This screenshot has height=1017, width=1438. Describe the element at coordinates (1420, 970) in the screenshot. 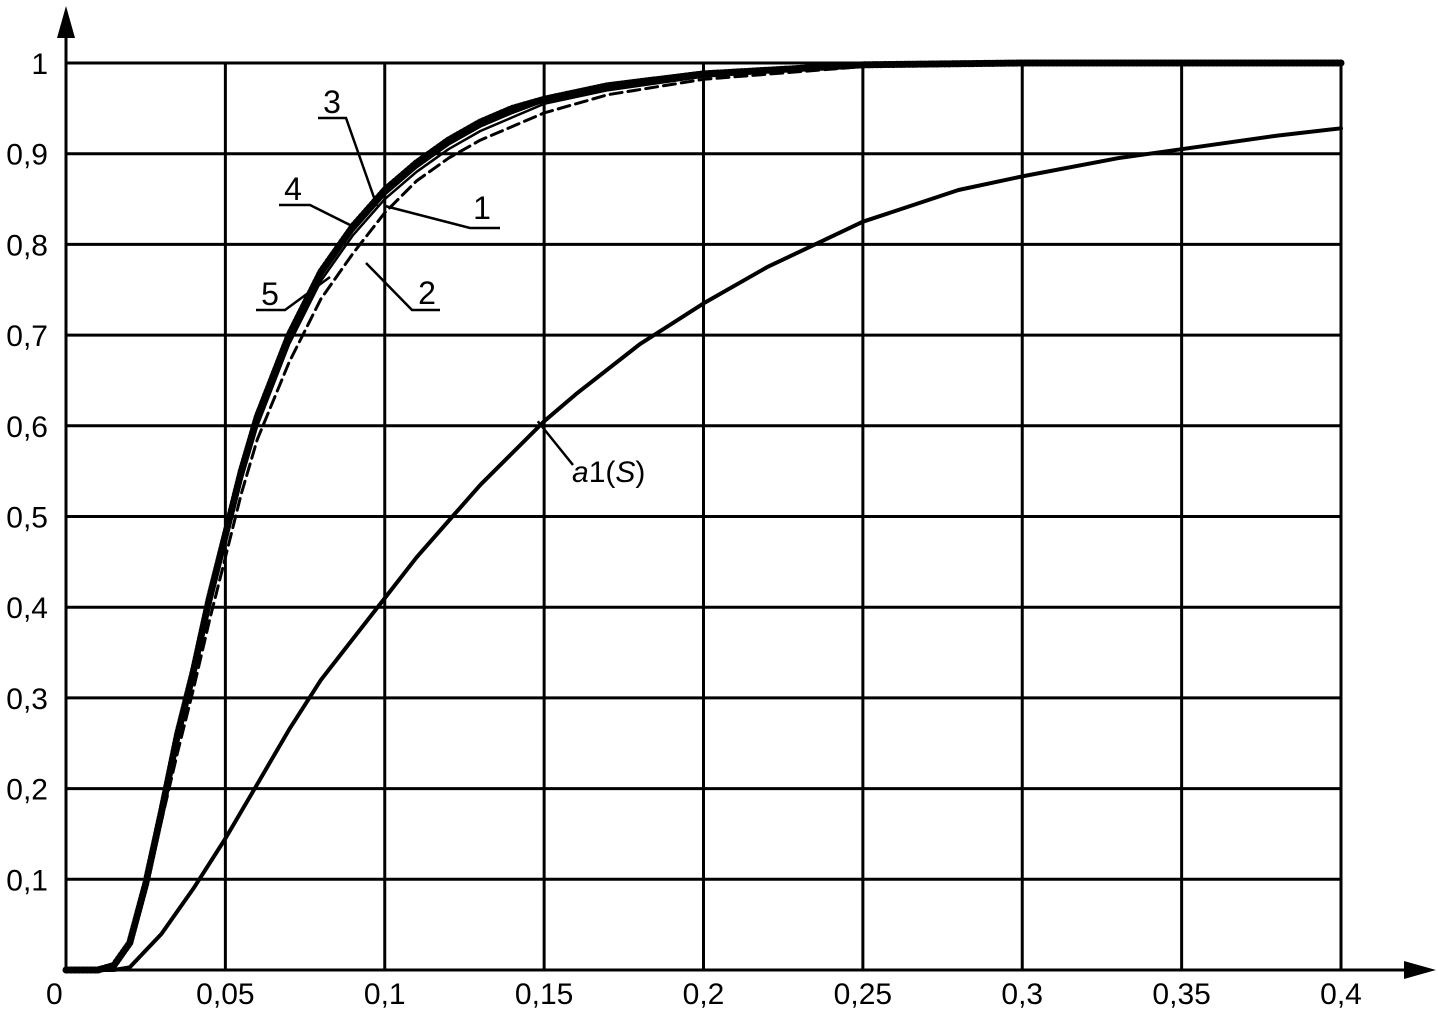

I see `x-axis-arrow-icon` at that location.